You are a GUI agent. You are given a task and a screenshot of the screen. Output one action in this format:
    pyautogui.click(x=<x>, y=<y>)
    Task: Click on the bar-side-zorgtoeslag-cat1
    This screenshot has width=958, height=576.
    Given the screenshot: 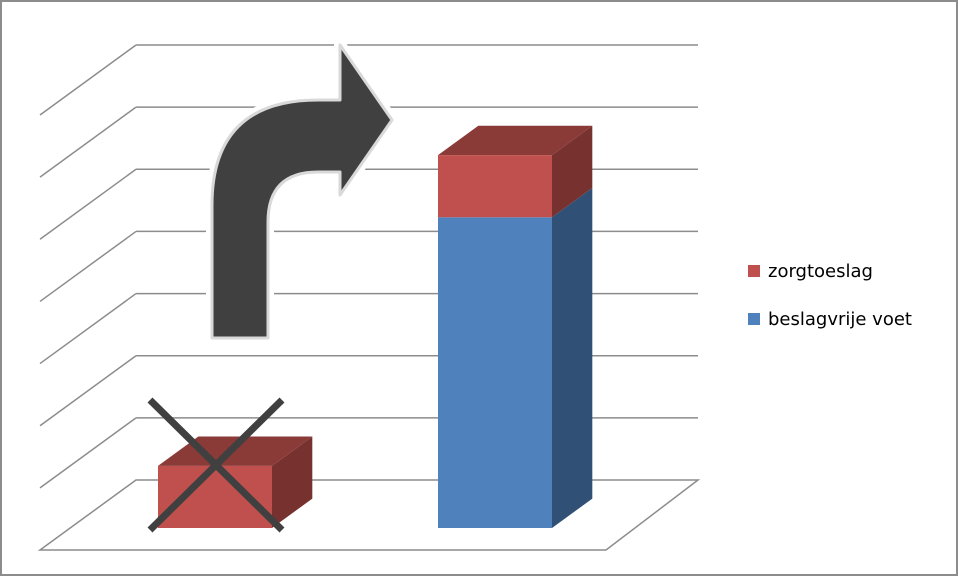 What is the action you would take?
    pyautogui.click(x=292, y=482)
    